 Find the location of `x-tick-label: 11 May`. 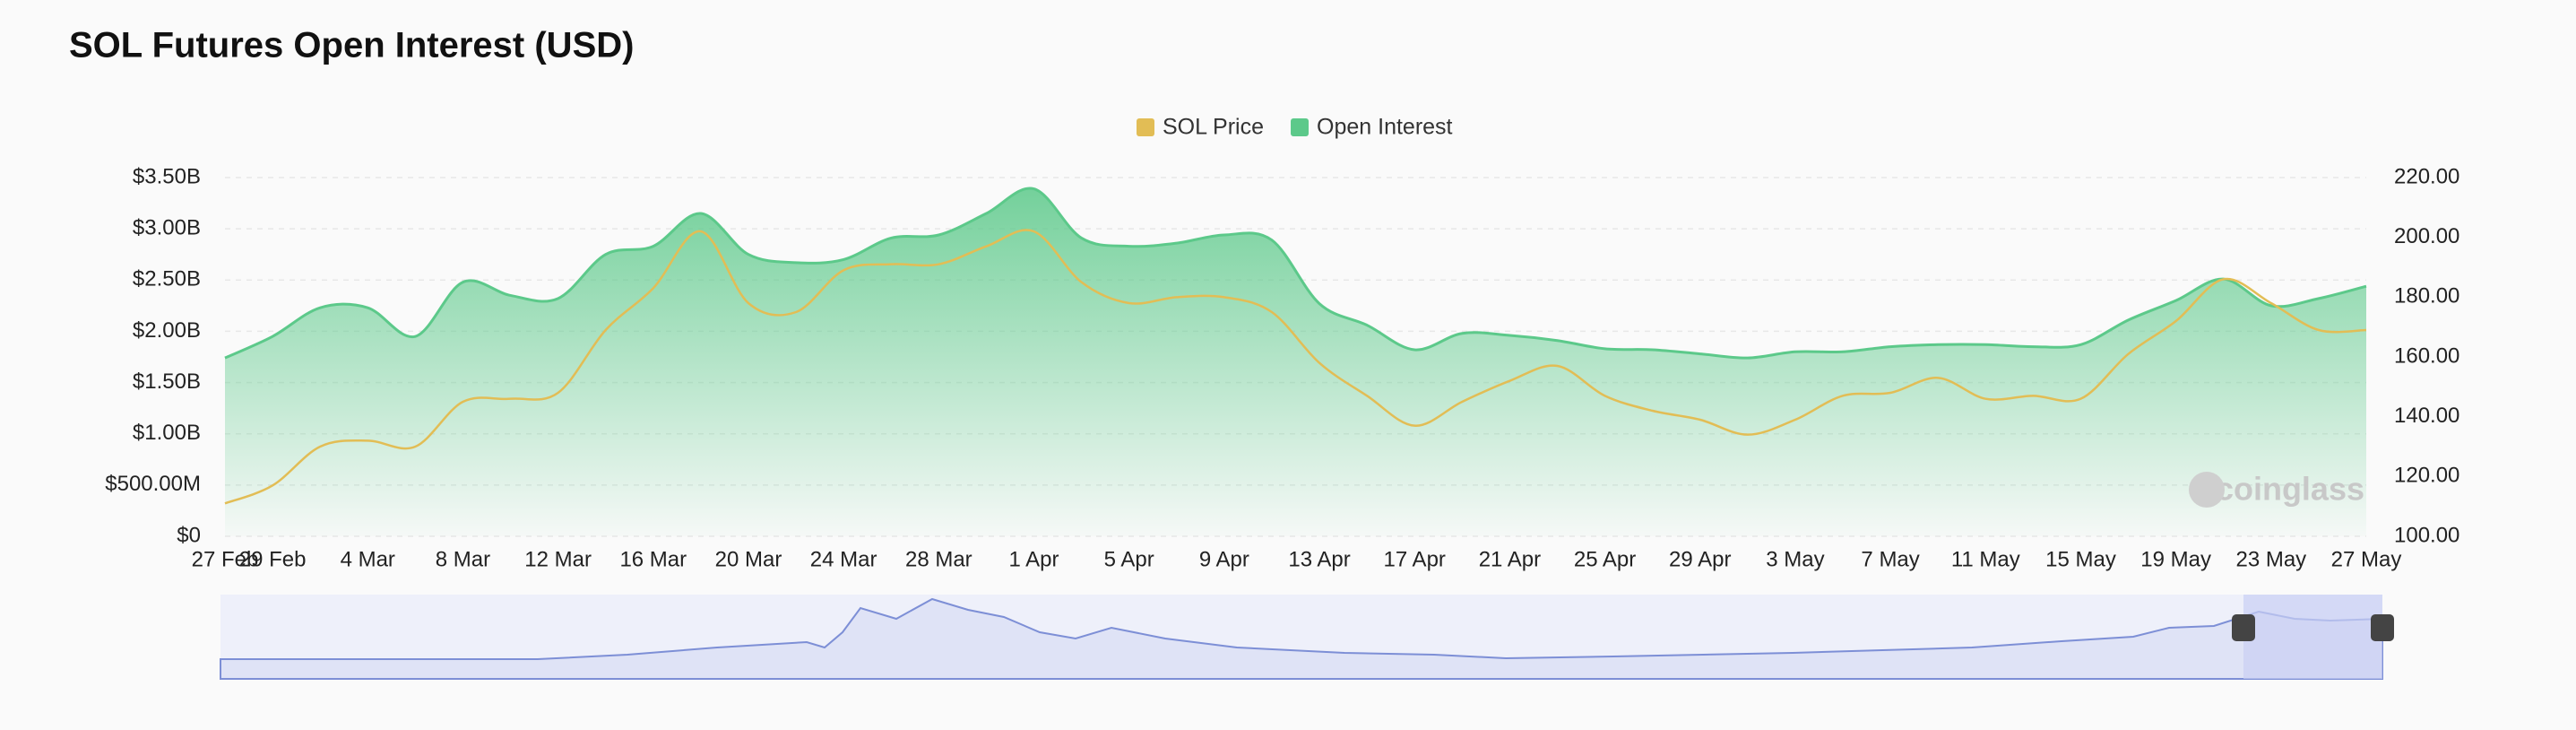

x-tick-label: 11 May is located at coordinates (1985, 559).